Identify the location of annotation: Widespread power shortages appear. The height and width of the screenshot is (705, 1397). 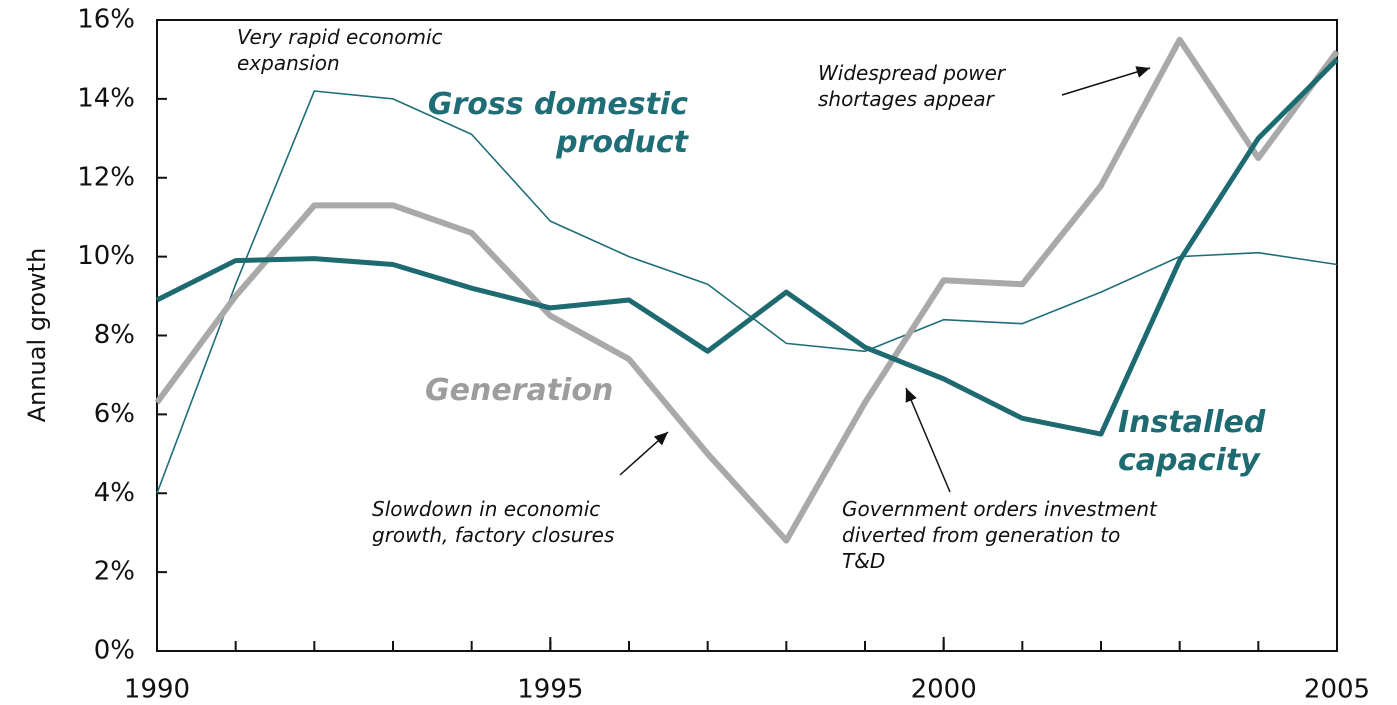
(912, 86).